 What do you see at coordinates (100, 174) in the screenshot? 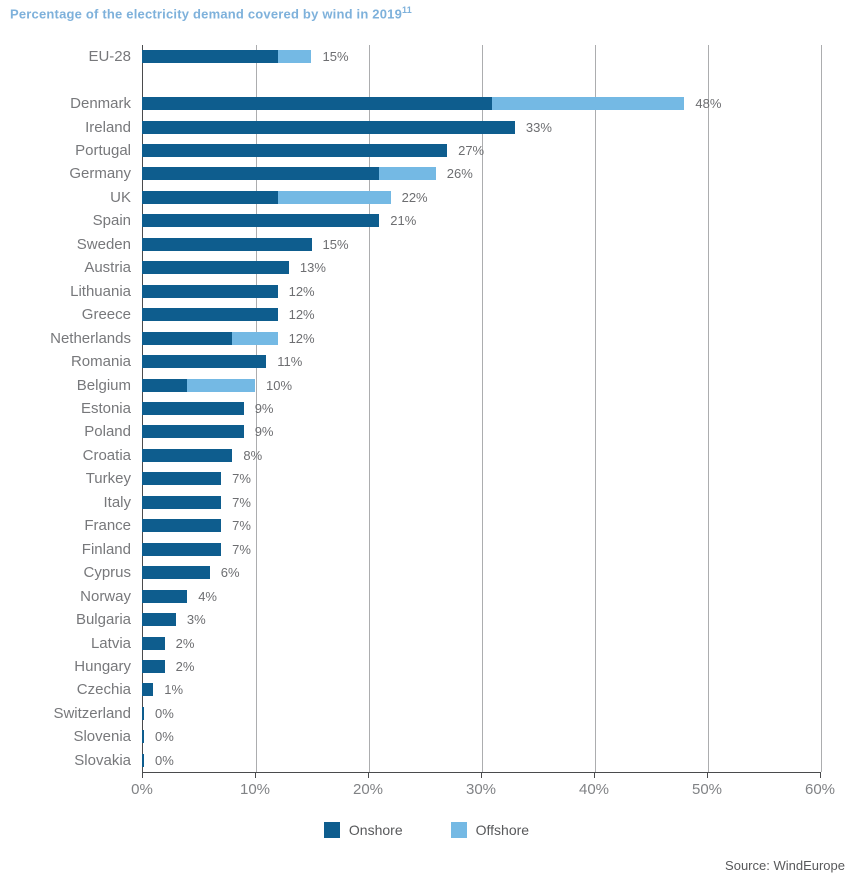
I see `country-label: Germany` at bounding box center [100, 174].